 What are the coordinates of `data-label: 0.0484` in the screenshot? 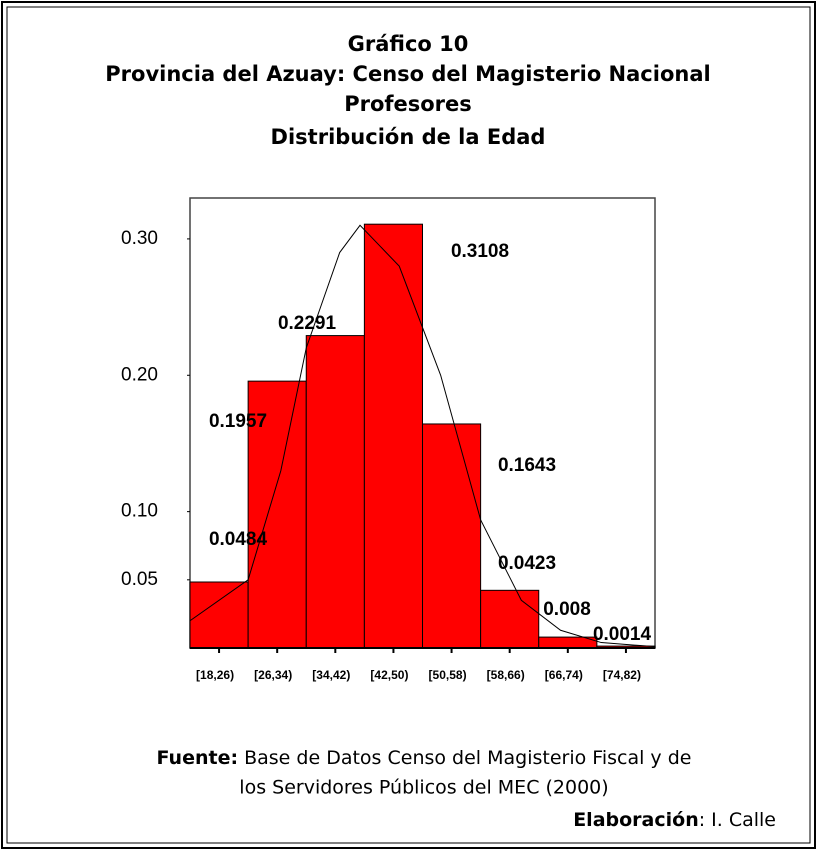 It's located at (238, 539).